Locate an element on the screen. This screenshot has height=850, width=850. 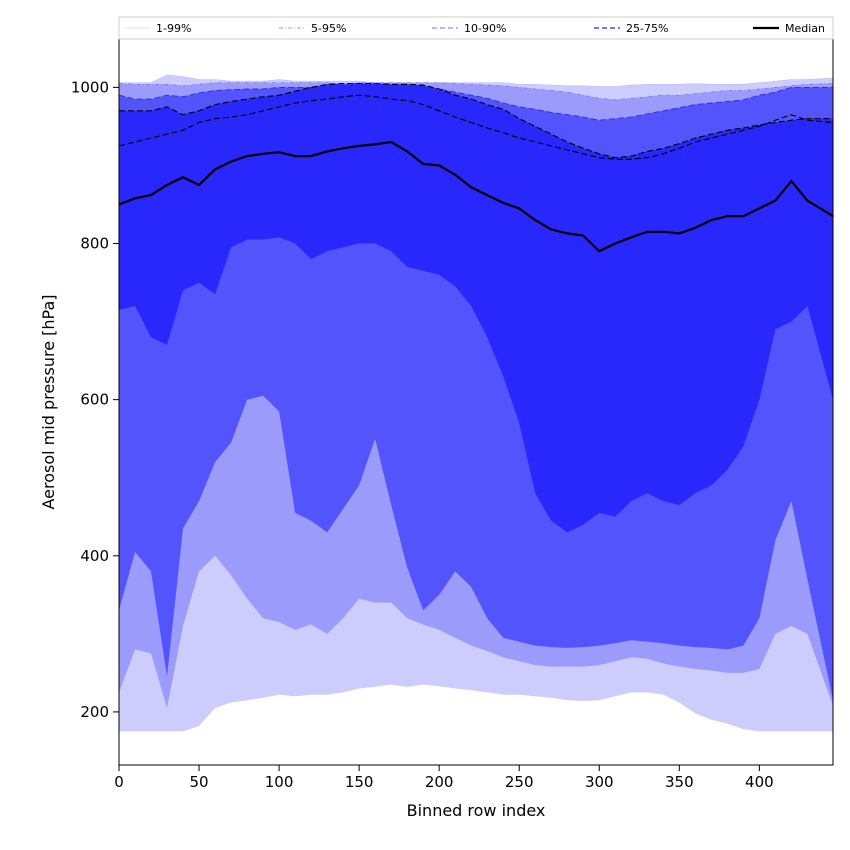
band-edges-layer is located at coordinates (476, 117).